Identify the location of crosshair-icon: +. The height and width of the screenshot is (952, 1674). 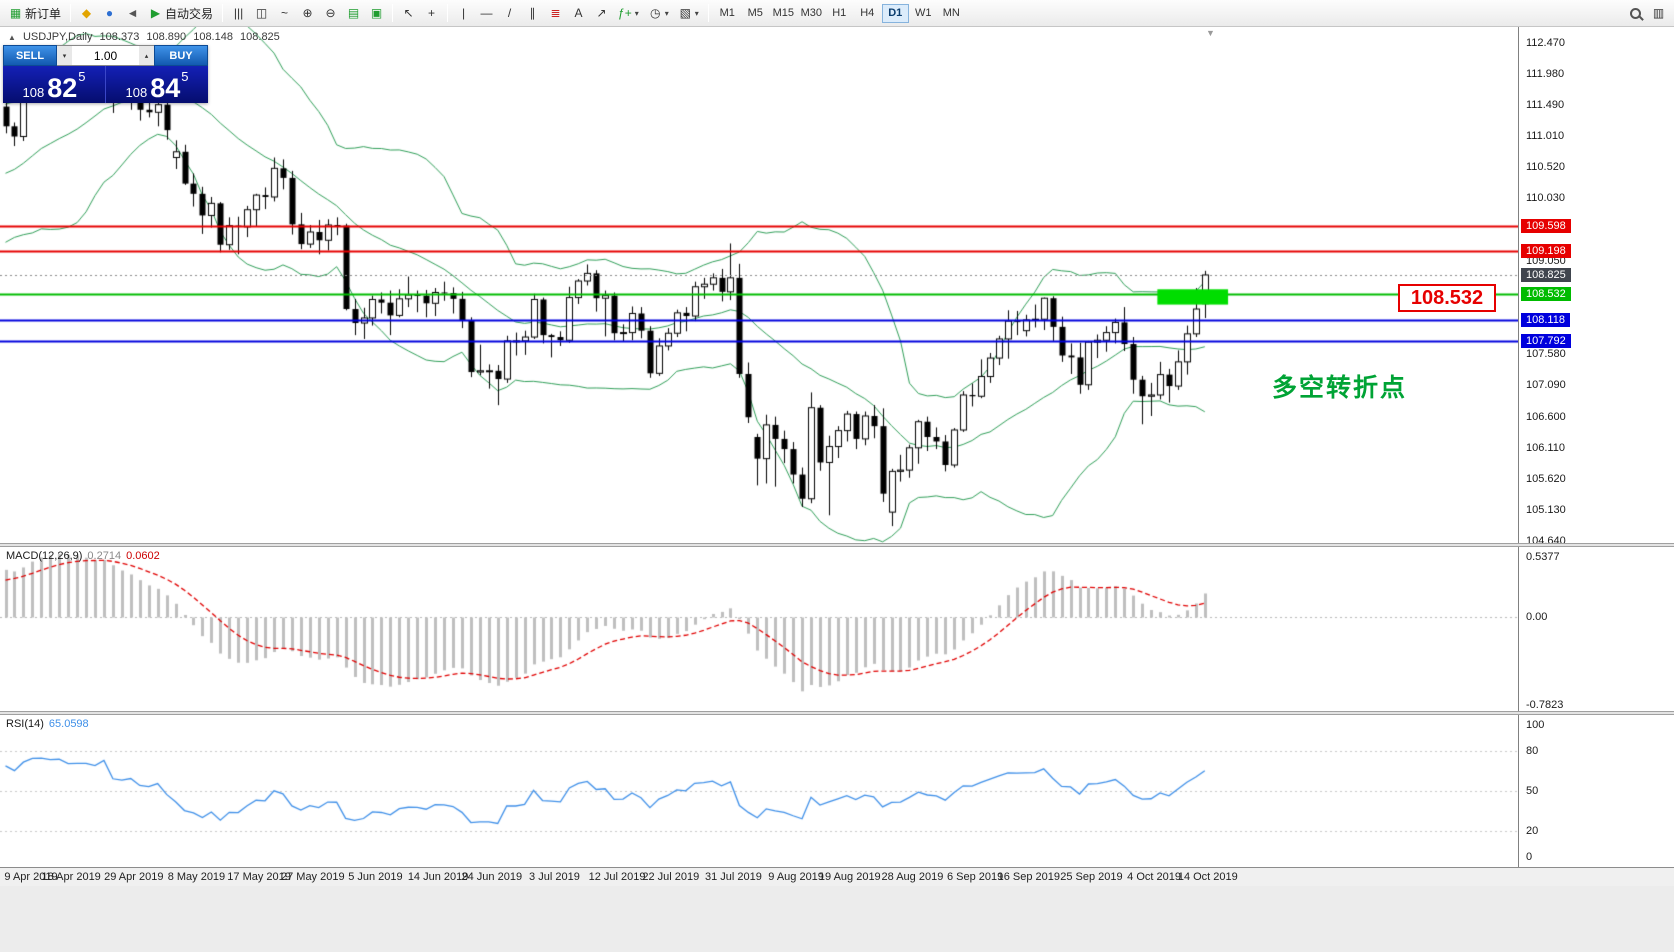
(432, 13).